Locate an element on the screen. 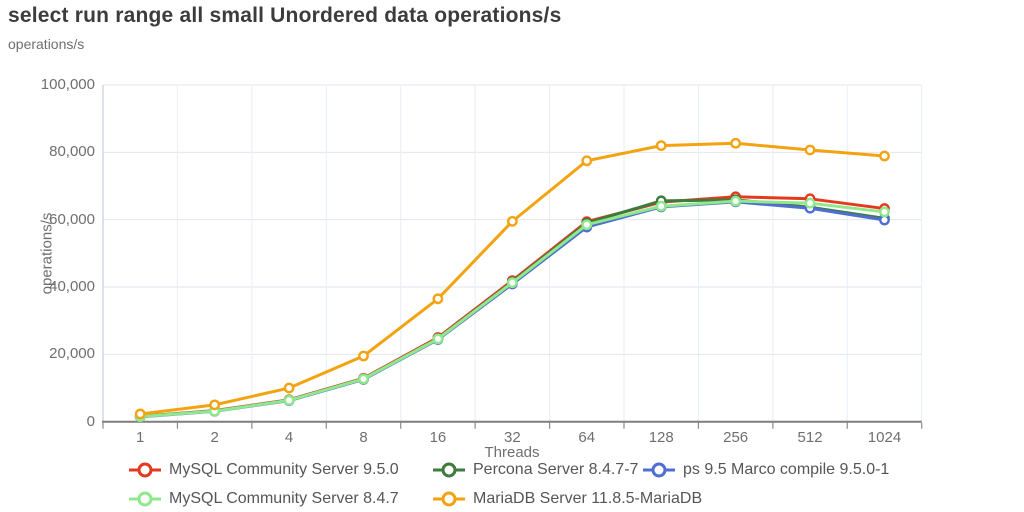 This screenshot has width=1024, height=512. y-tick-label: 0 is located at coordinates (90, 421).